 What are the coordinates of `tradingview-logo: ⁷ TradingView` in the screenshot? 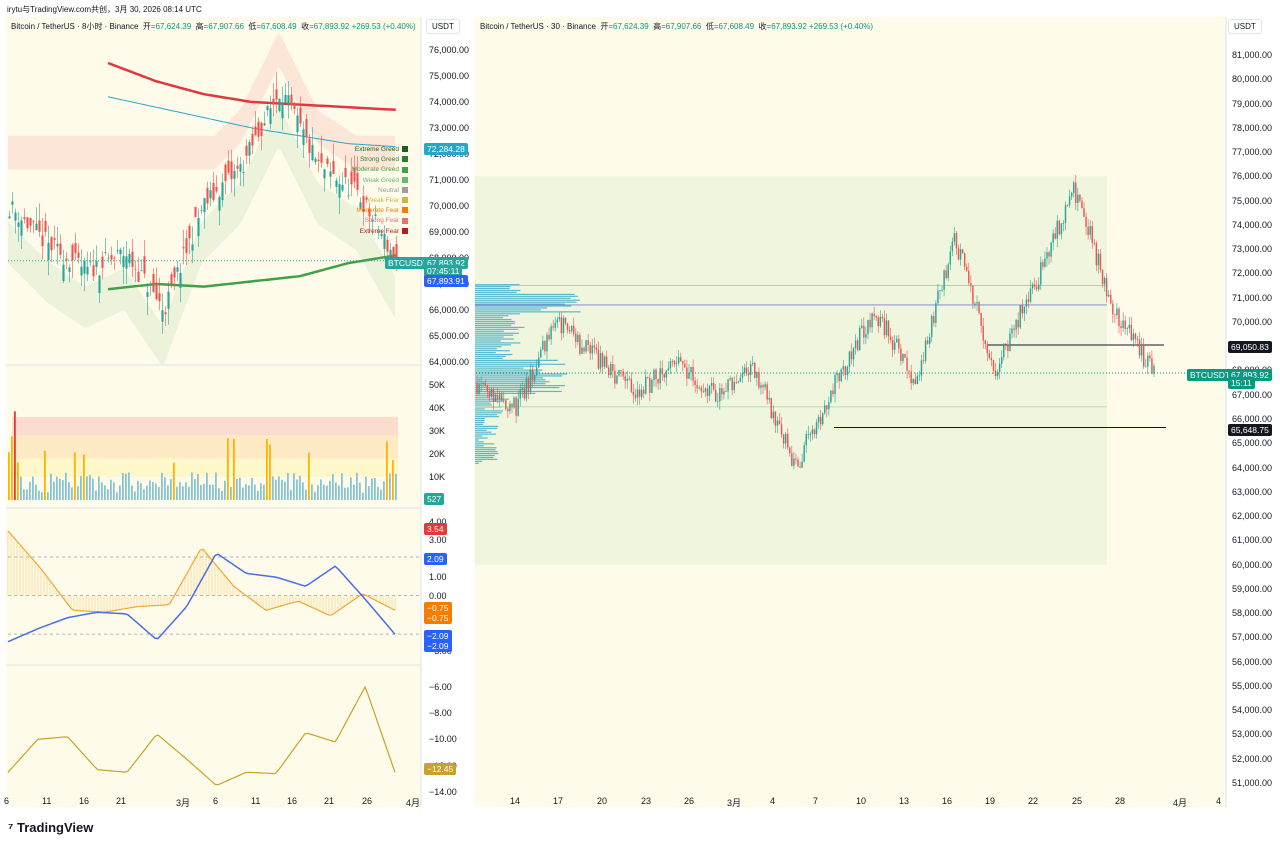 It's located at (50, 827).